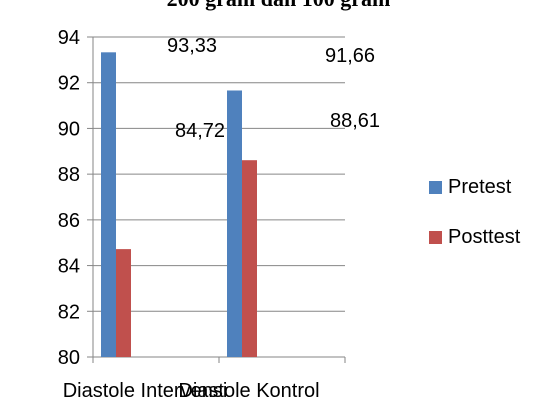 The width and height of the screenshot is (557, 418). What do you see at coordinates (69, 221) in the screenshot?
I see `y-tick-label: 86` at bounding box center [69, 221].